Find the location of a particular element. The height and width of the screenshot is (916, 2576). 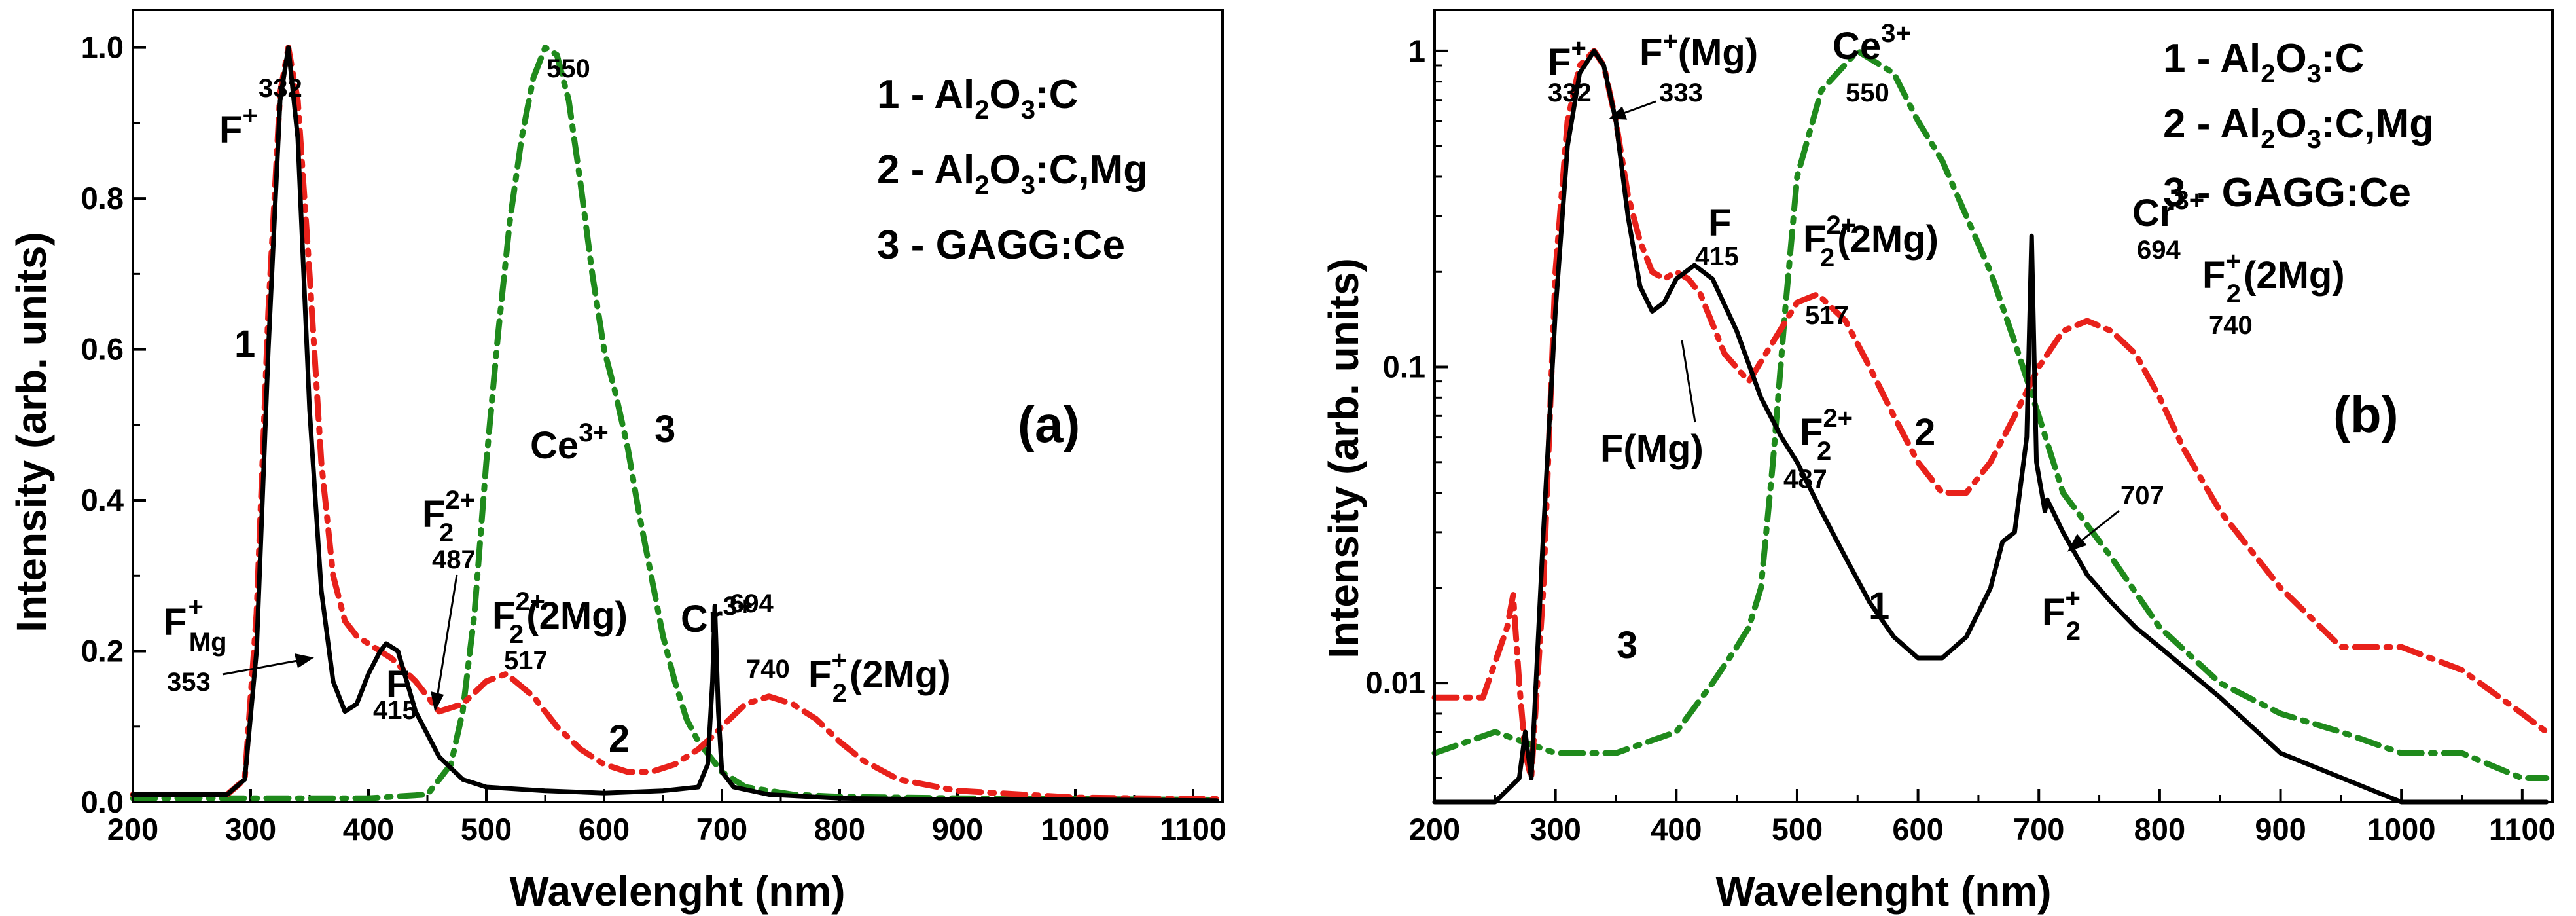

panel-b-y-tick-labels: 0.01 0.1 1 is located at coordinates (1395, 366).